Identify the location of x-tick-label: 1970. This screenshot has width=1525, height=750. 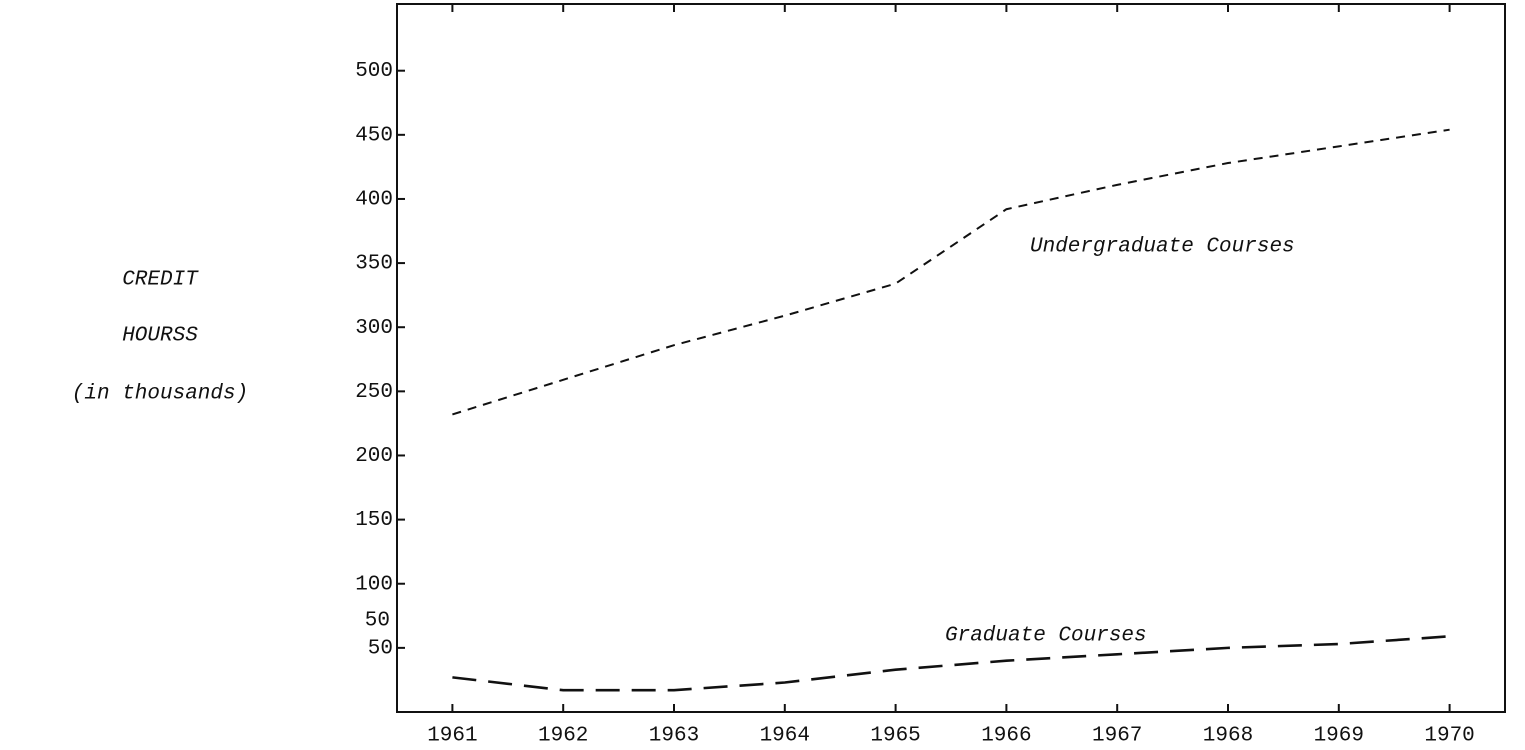
(1449, 736).